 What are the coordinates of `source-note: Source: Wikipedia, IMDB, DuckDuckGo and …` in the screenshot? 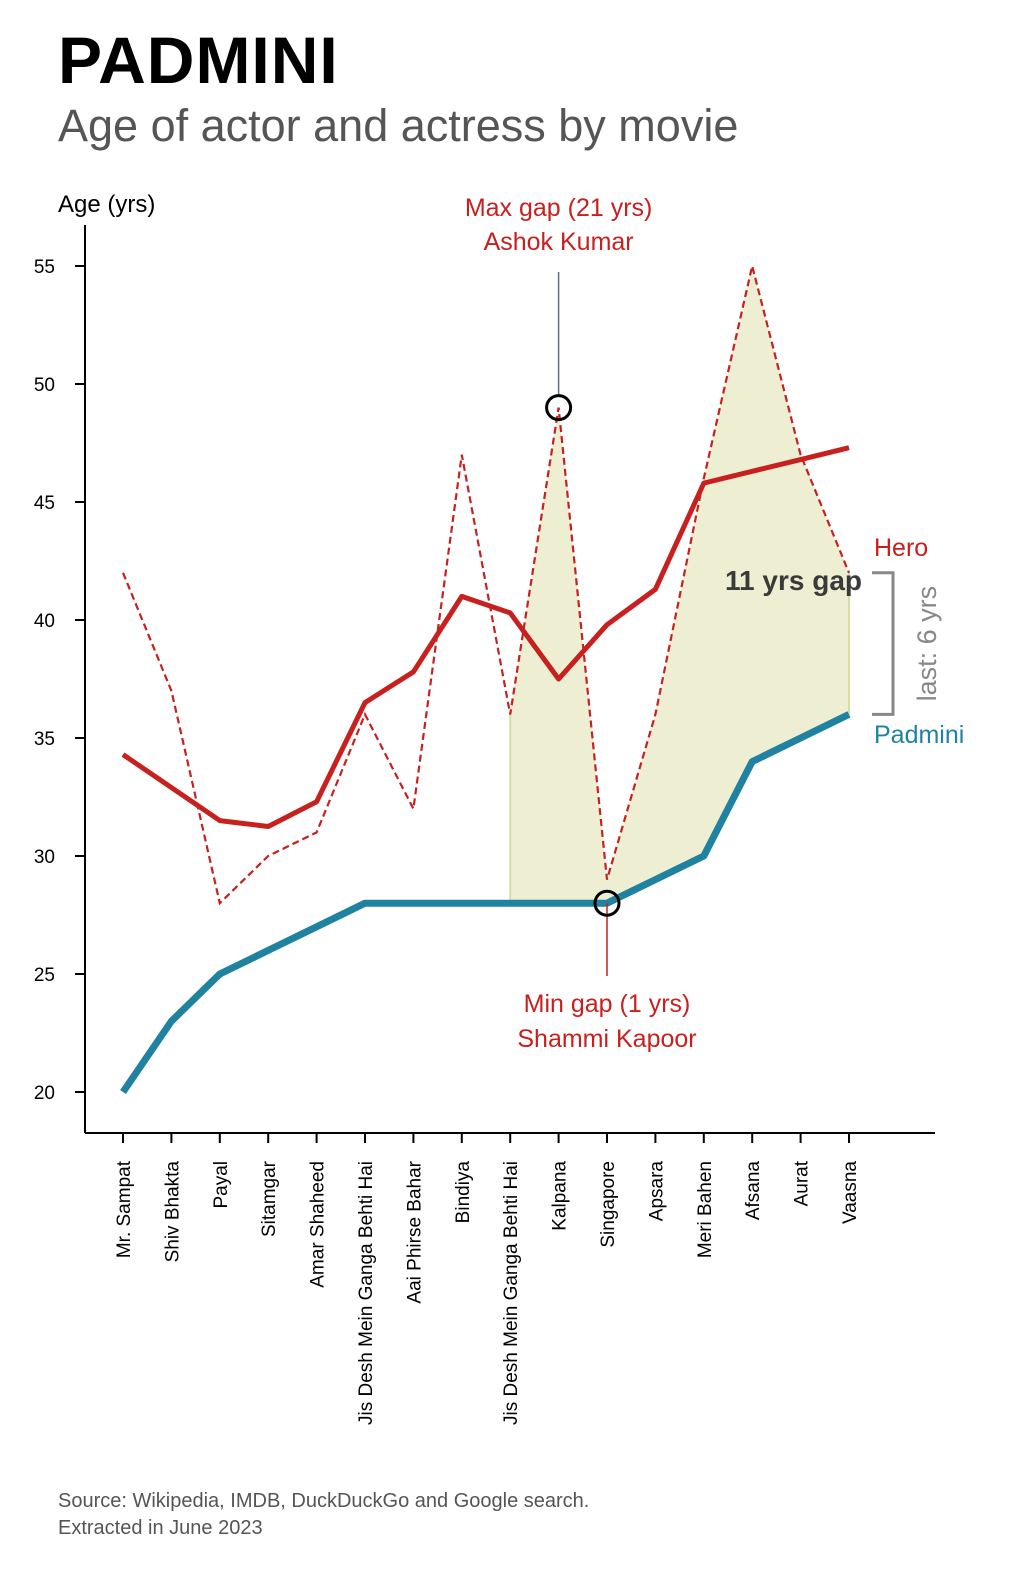 It's located at (323, 1515).